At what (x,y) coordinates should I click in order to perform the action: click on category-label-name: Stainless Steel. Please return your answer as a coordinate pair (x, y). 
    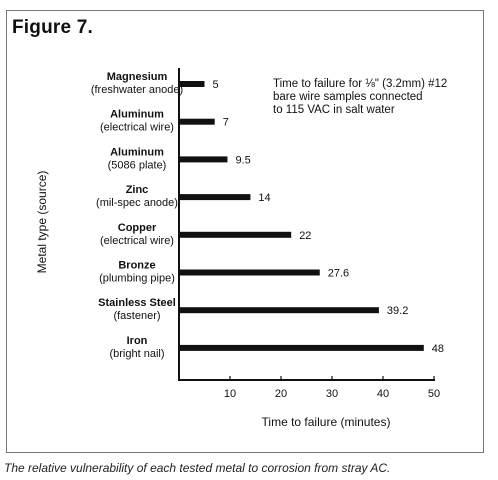
    Looking at the image, I should click on (137, 303).